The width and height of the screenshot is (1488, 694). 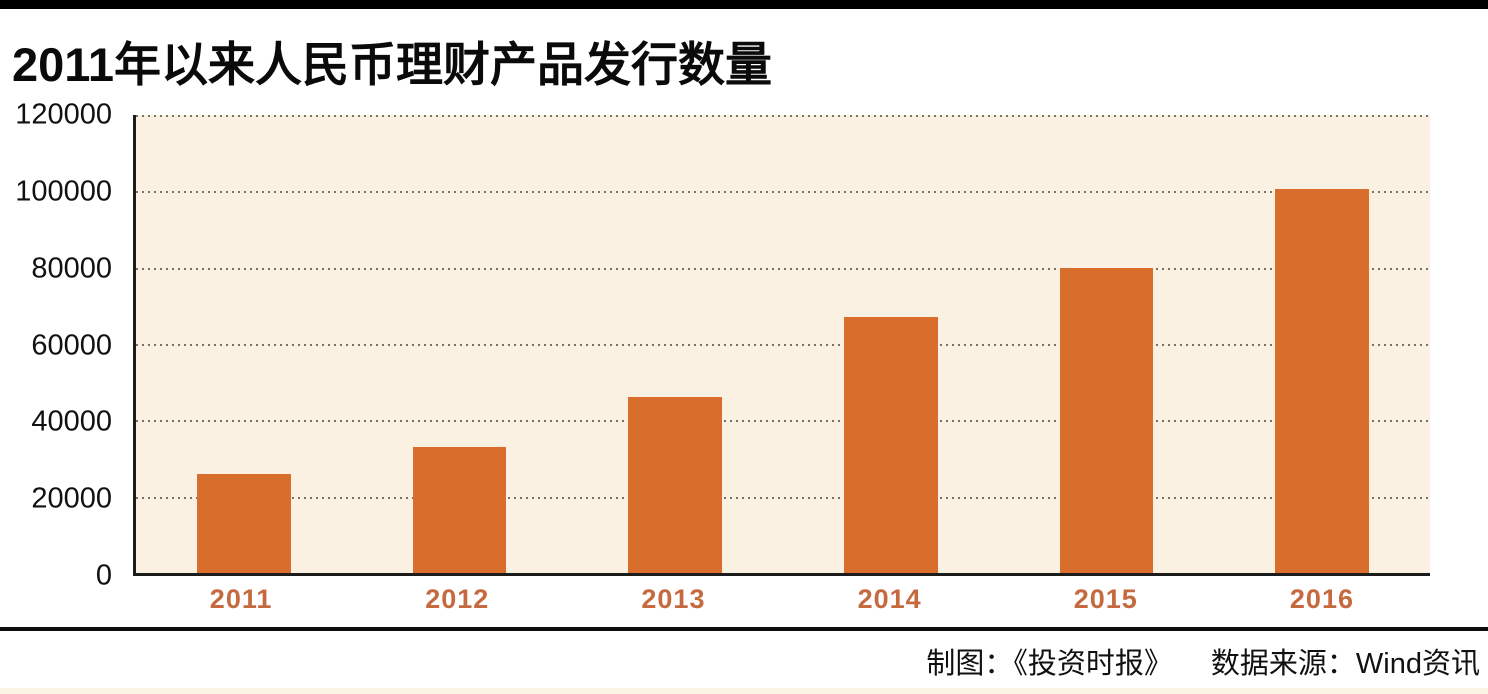 What do you see at coordinates (392, 64) in the screenshot?
I see `chart-title: 2011年以来人民币理财产品发行数量` at bounding box center [392, 64].